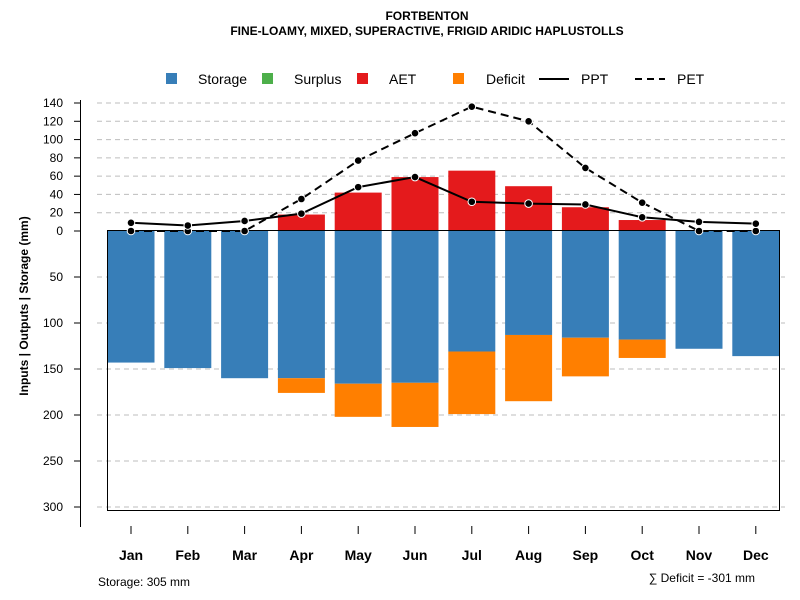 The height and width of the screenshot is (600, 800). I want to click on legend-label-storage: Storage, so click(222, 79).